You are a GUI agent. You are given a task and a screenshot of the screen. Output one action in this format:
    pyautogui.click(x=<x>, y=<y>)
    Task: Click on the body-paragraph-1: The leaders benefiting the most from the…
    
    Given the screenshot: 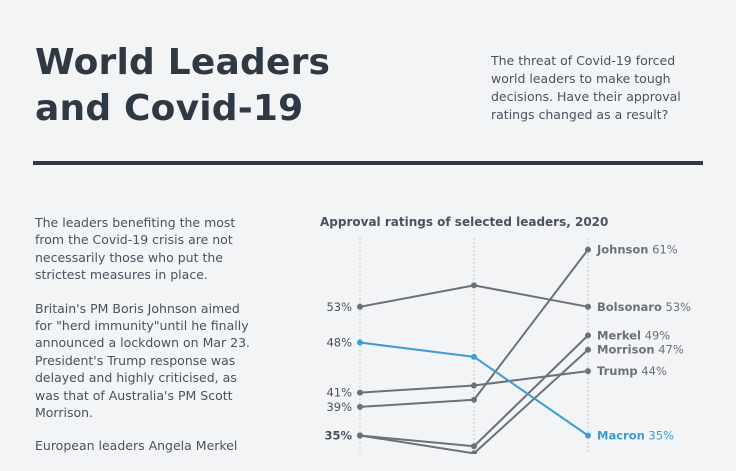 What is the action you would take?
    pyautogui.click(x=135, y=249)
    